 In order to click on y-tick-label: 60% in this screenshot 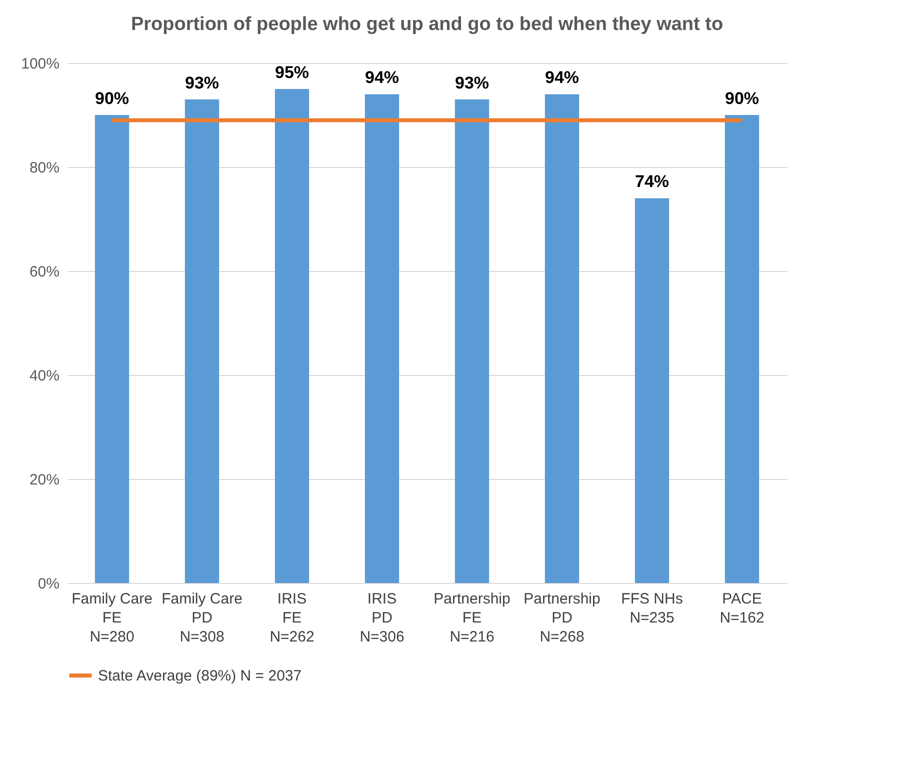, I will do `click(44, 272)`.